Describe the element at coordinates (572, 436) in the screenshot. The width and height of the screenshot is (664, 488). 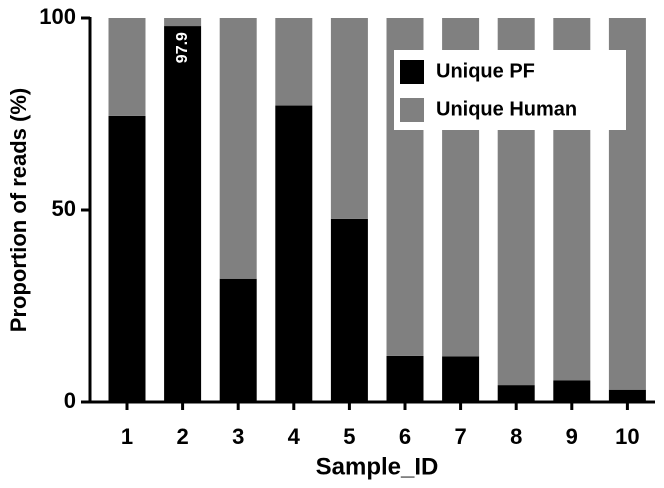
I see `x-tick-label: 9` at that location.